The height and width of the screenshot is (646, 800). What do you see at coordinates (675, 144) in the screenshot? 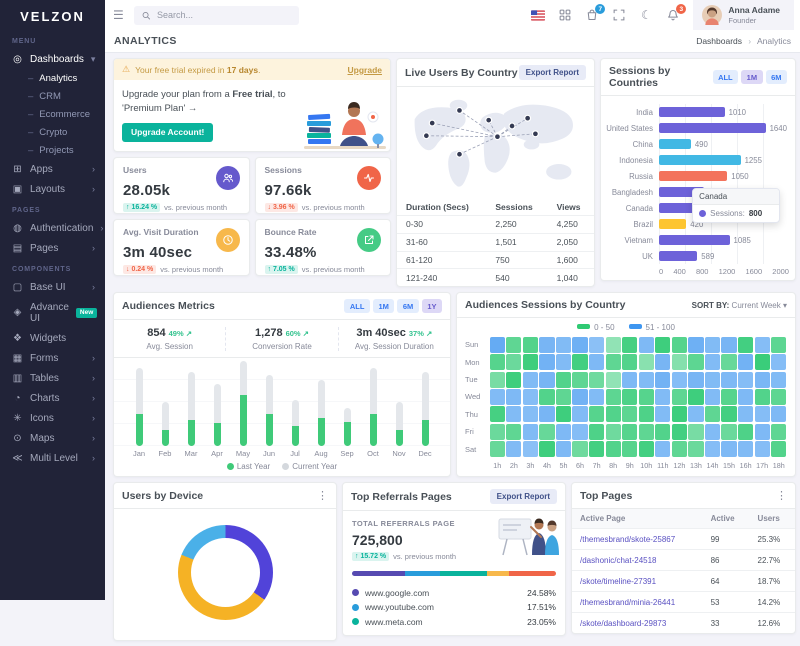
I see `bar-china` at bounding box center [675, 144].